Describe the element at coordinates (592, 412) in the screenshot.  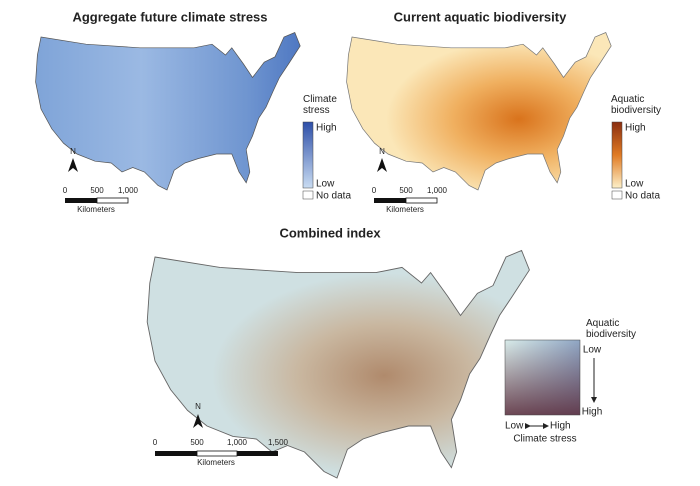
I see `legend-y-high: High` at that location.